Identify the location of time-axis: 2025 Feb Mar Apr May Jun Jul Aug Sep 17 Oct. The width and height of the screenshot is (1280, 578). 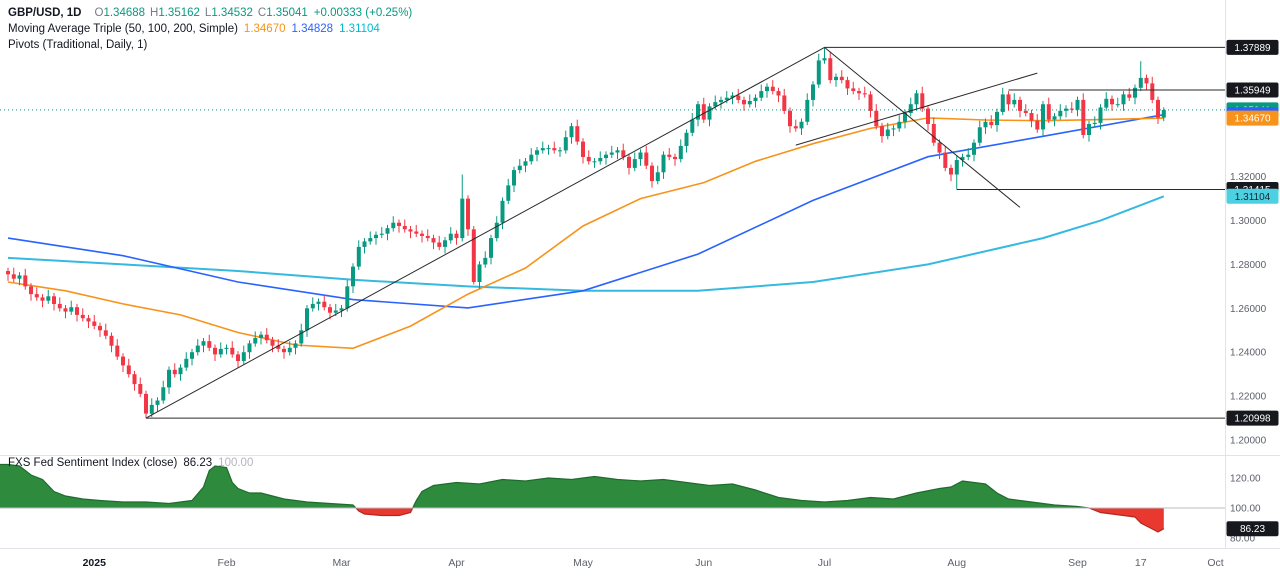
(653, 563).